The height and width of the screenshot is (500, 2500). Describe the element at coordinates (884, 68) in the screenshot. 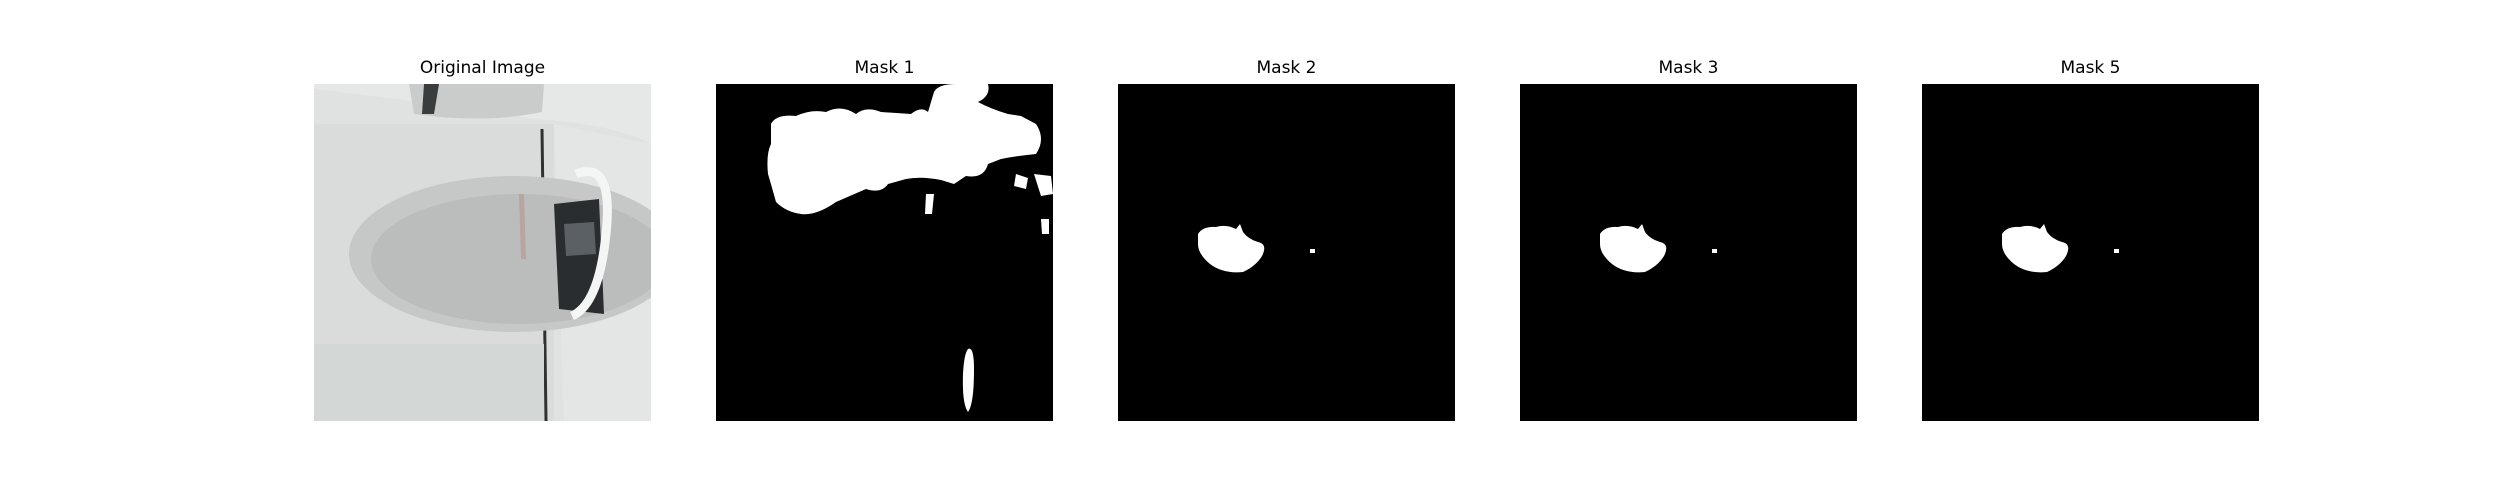

I see `panel-title-mask-1: Mask 1` at that location.